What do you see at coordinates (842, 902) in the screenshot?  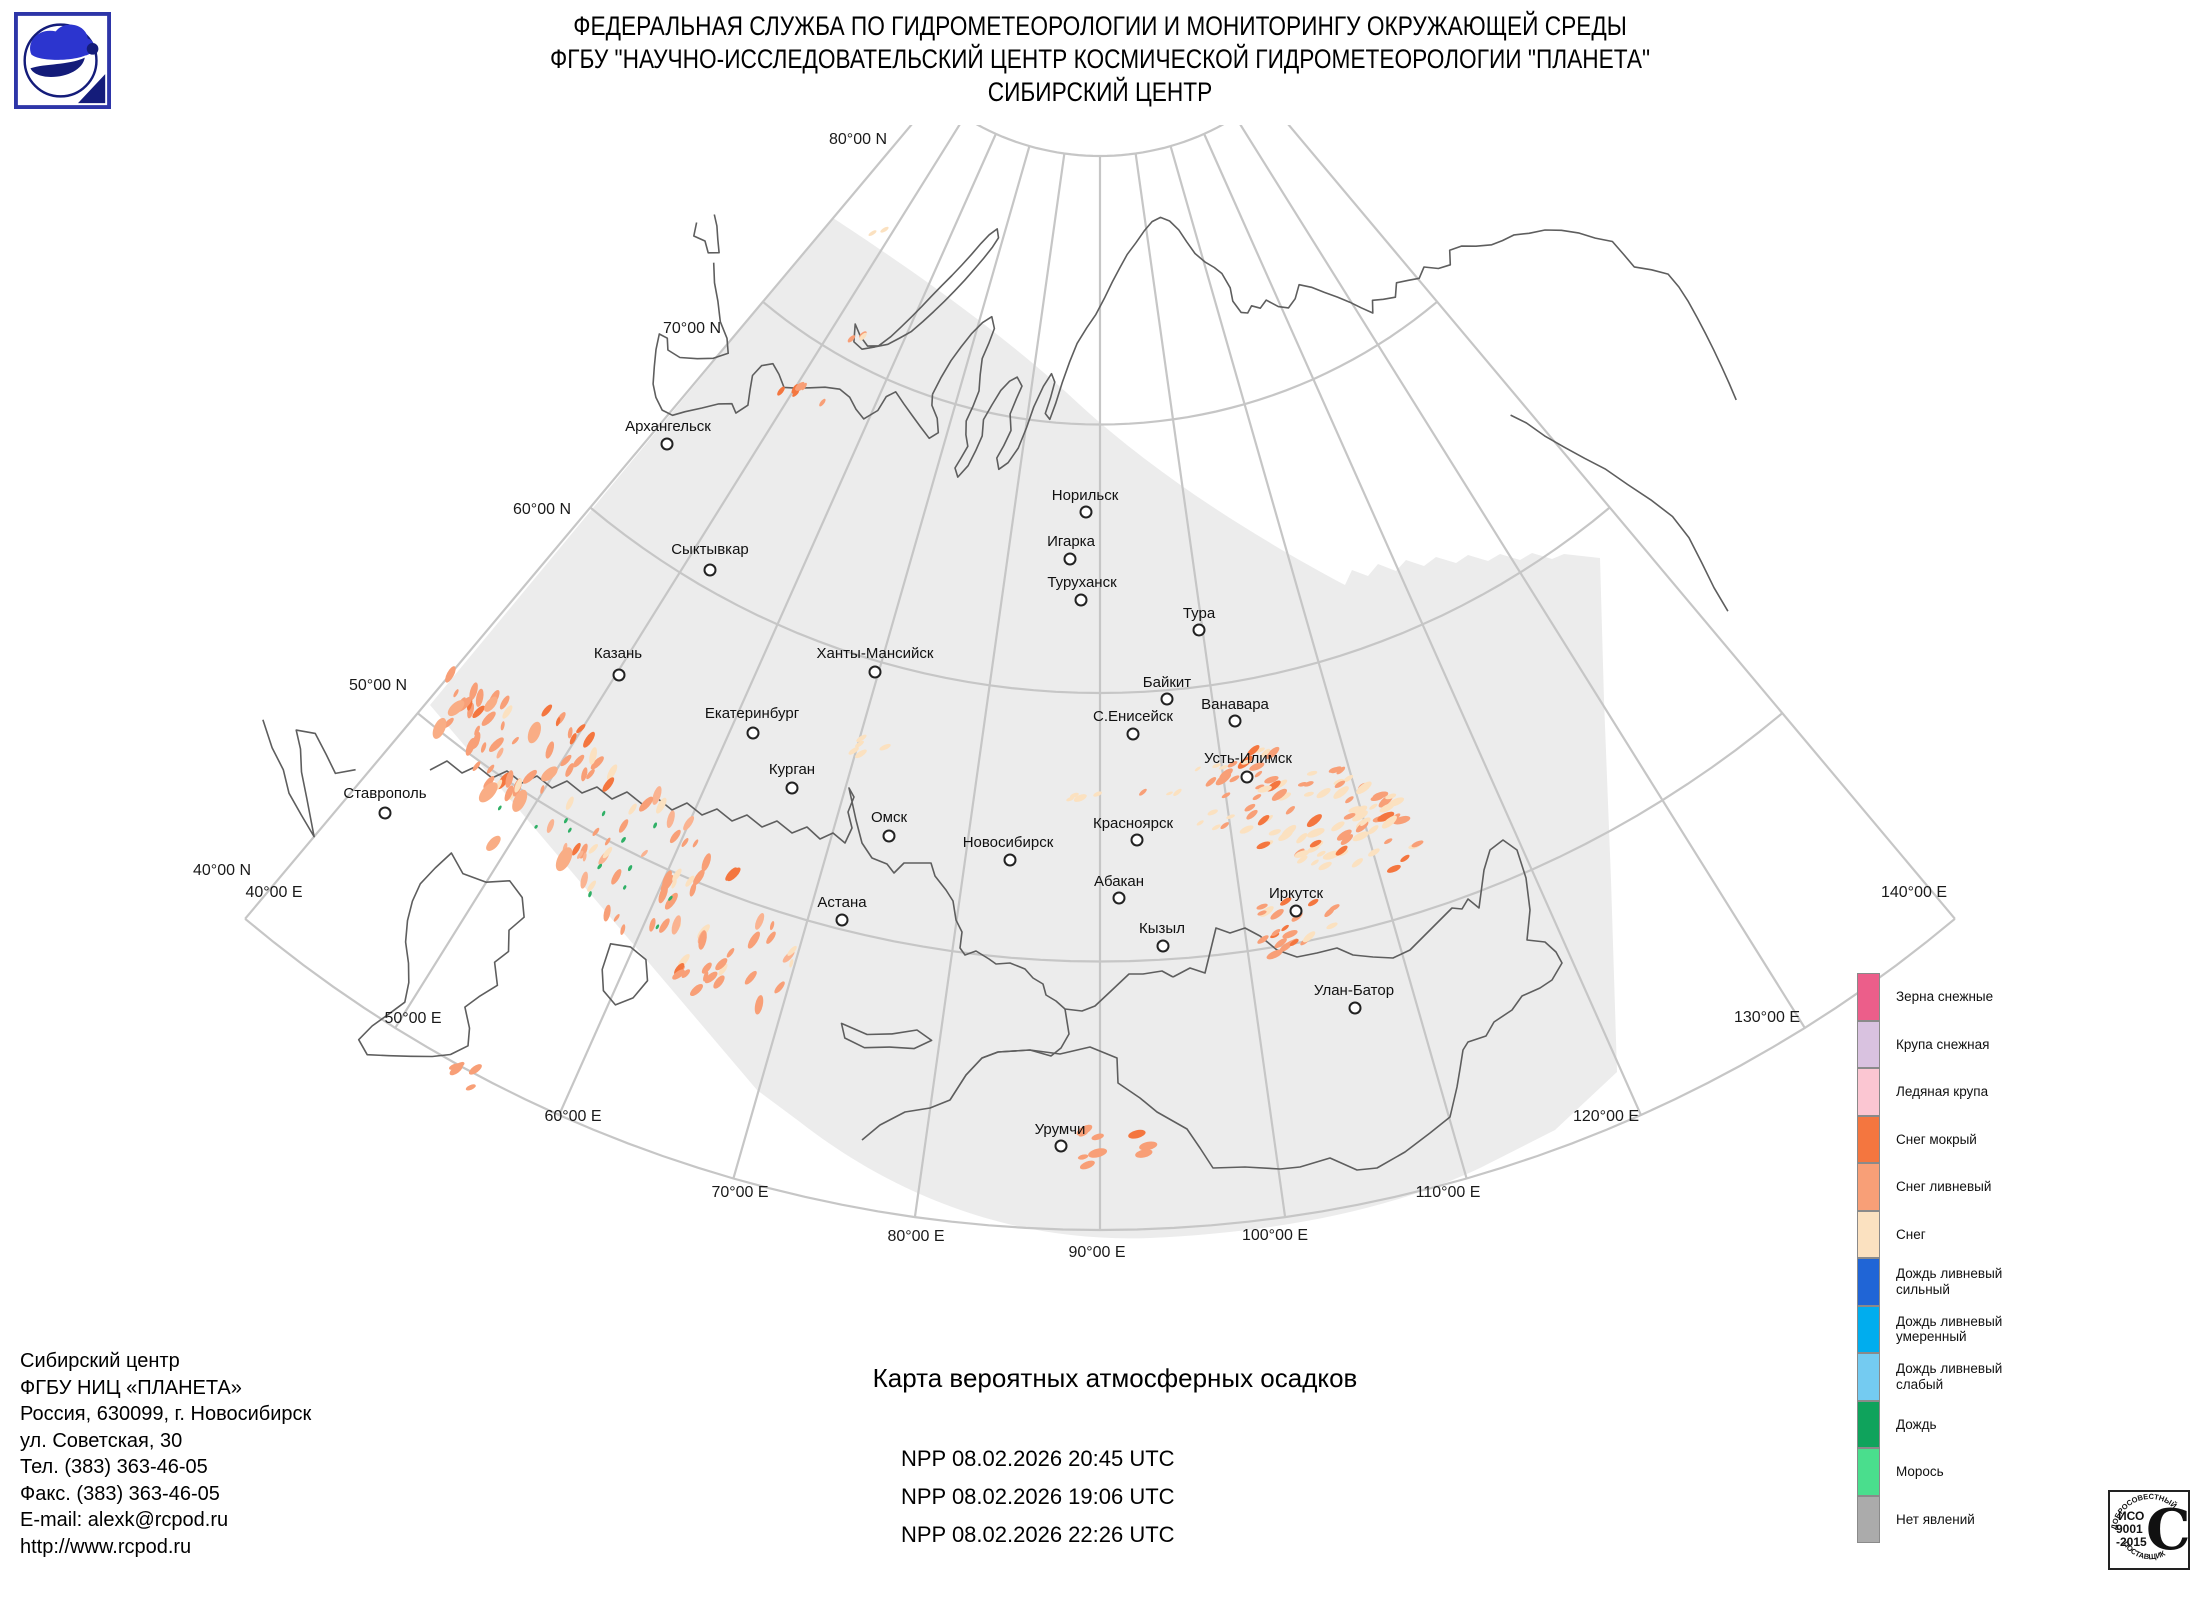 I see `city-label: Астана` at bounding box center [842, 902].